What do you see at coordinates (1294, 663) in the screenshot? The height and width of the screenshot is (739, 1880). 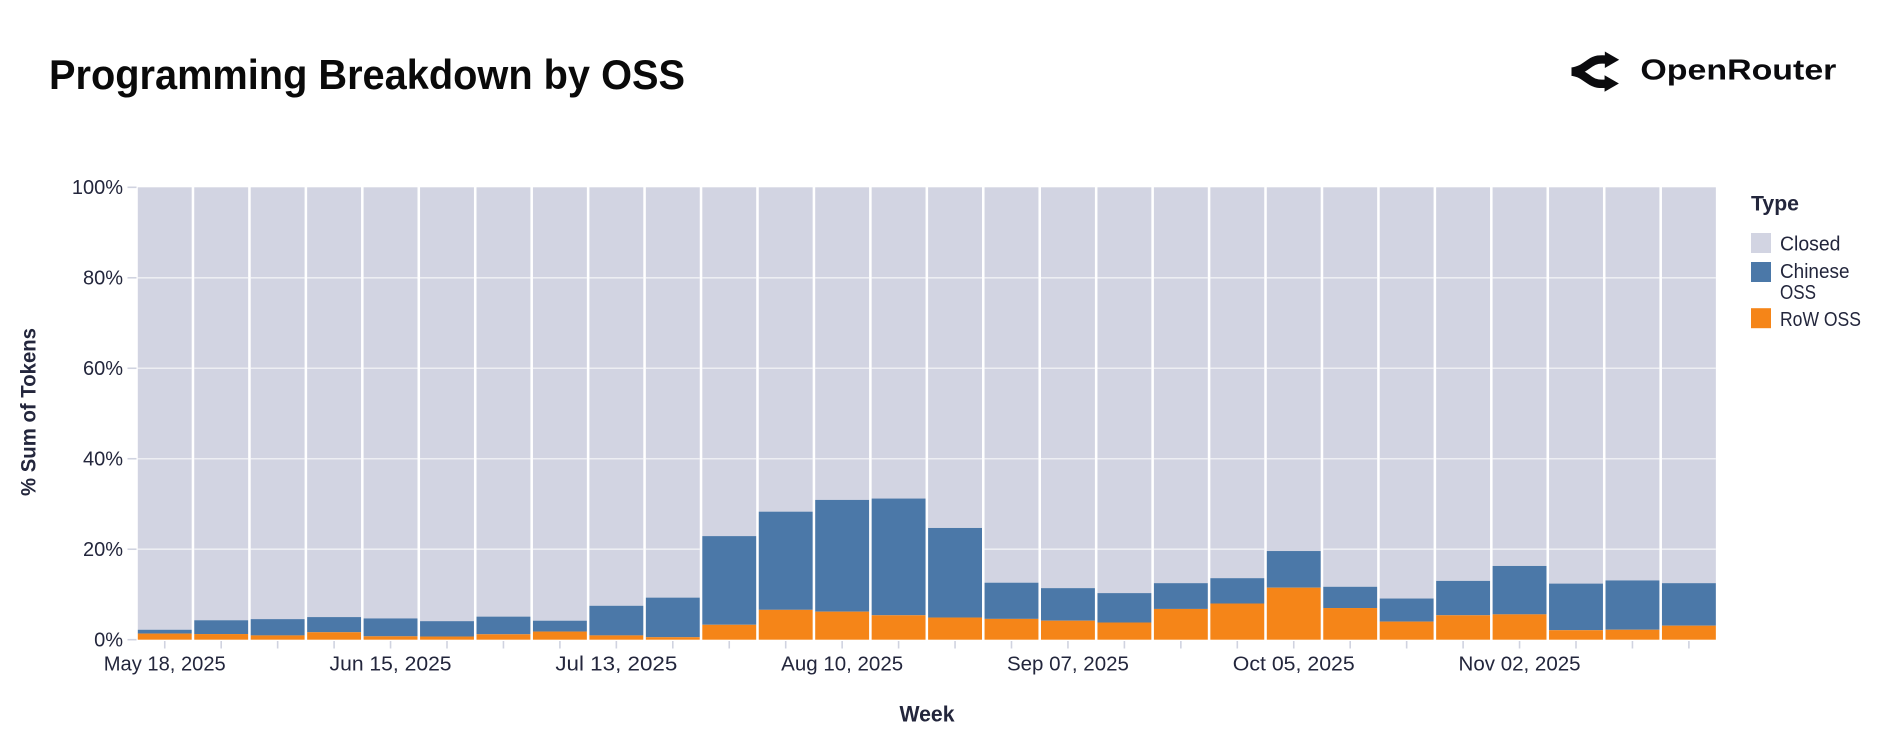 I see `svg-text: Oct 05, 2025` at bounding box center [1294, 663].